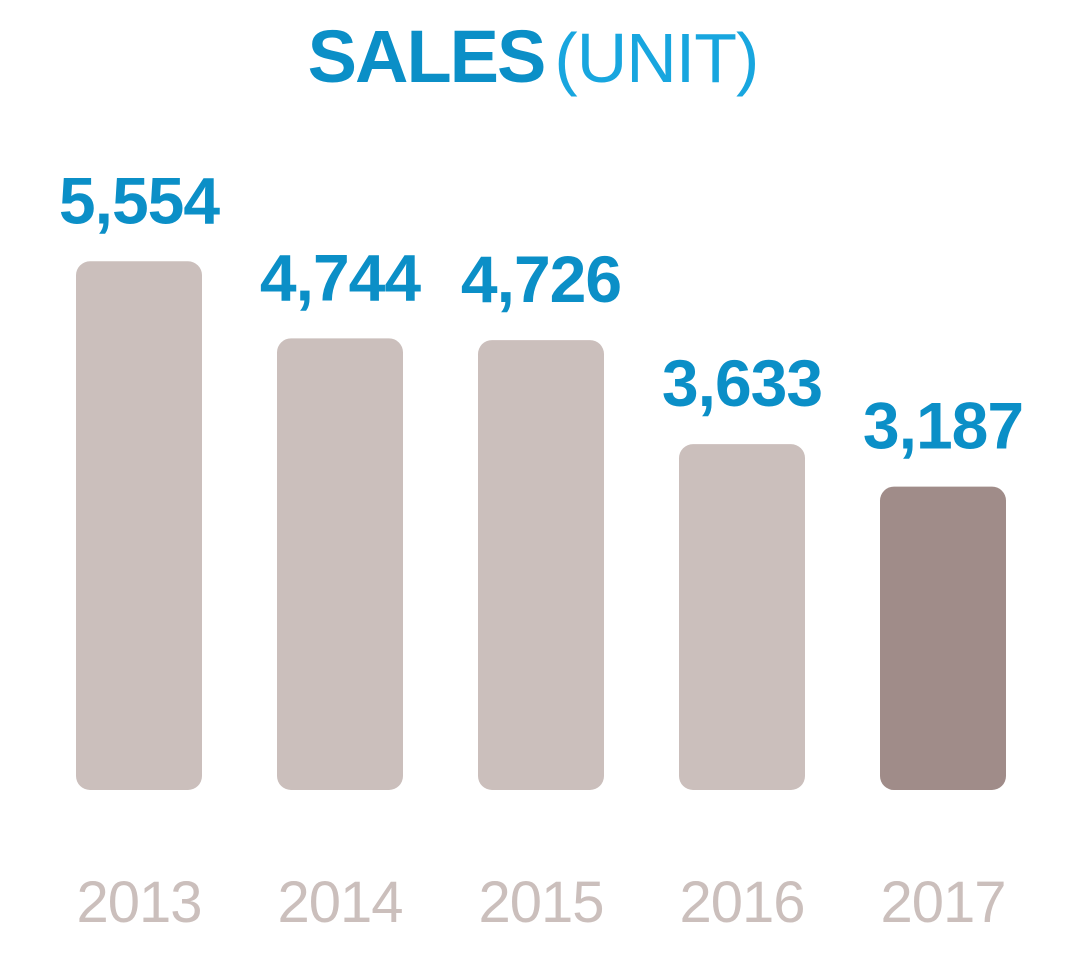  Describe the element at coordinates (741, 902) in the screenshot. I see `x-tick-label-2016: 2016` at that location.